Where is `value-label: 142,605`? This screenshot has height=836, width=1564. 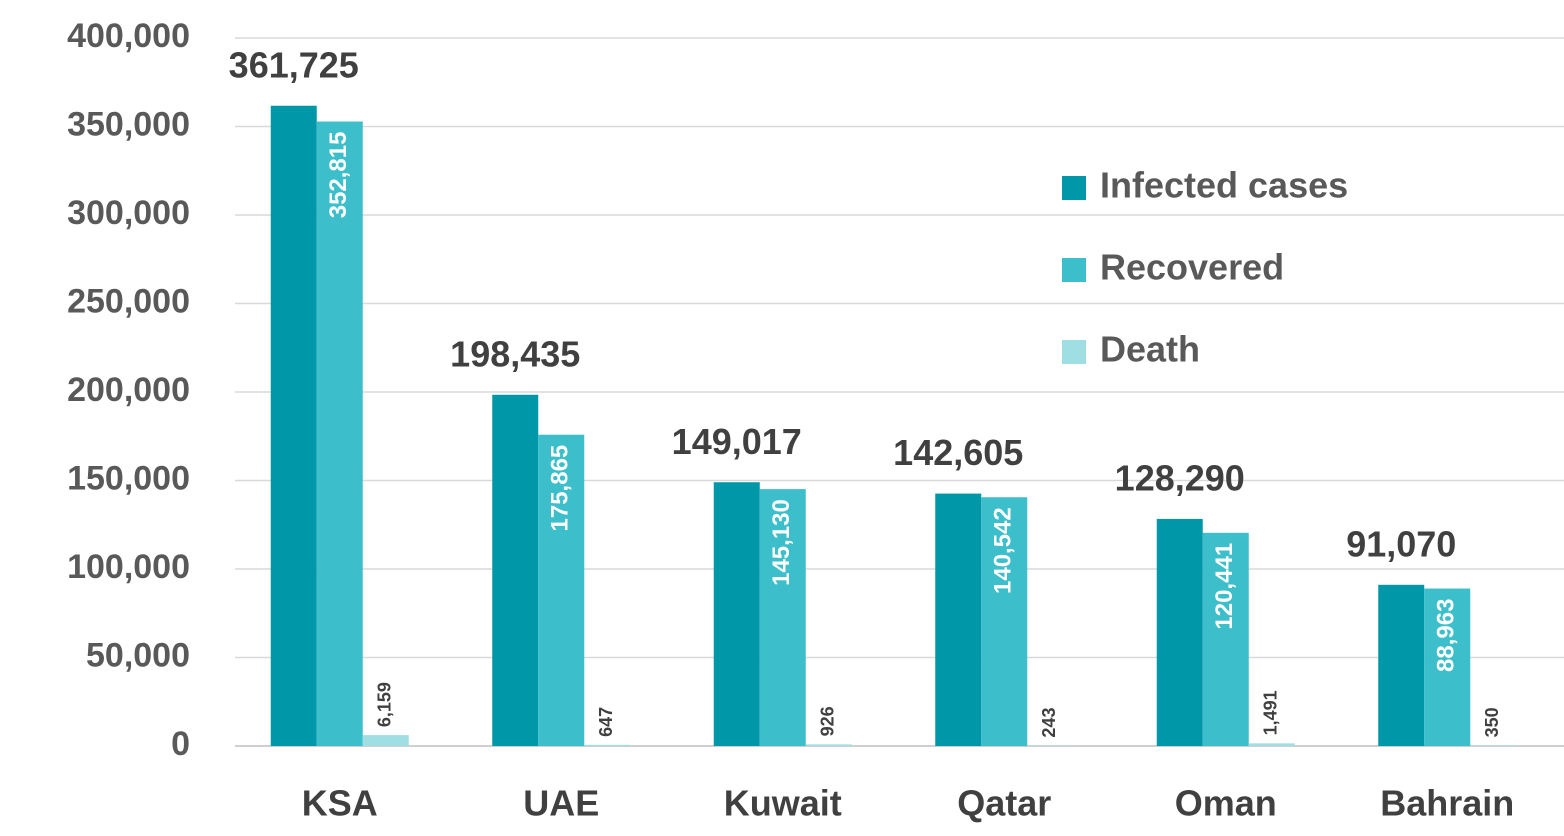
value-label: 142,605 is located at coordinates (958, 452).